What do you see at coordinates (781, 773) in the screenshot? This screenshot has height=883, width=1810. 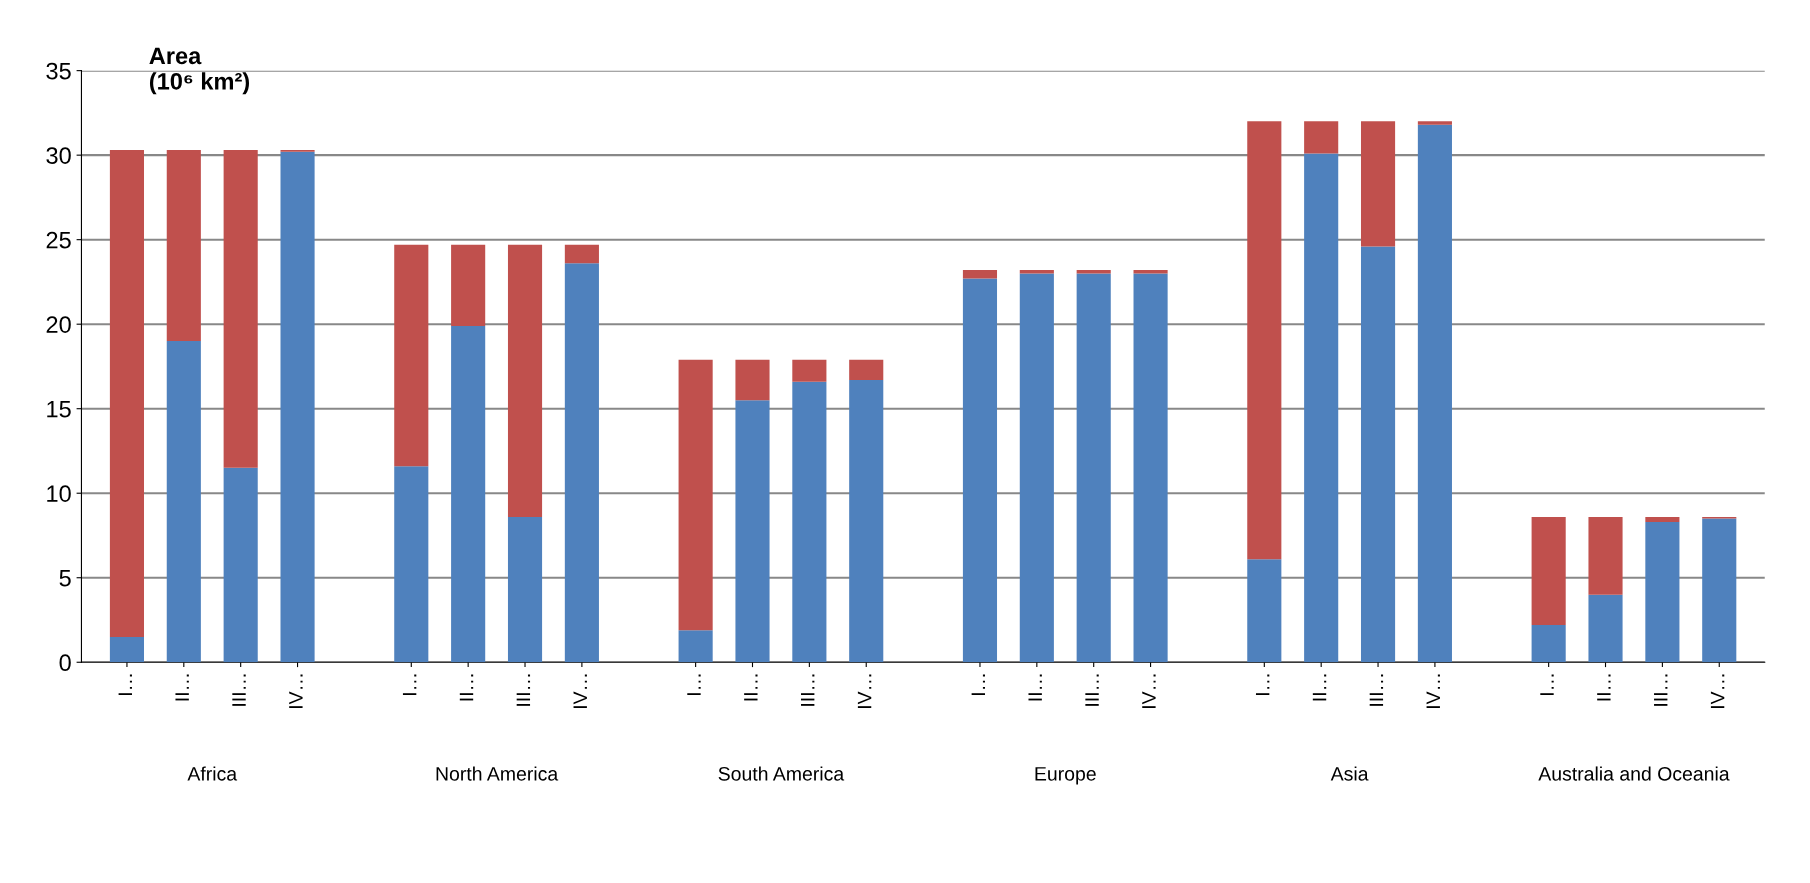 I see `text: South America` at bounding box center [781, 773].